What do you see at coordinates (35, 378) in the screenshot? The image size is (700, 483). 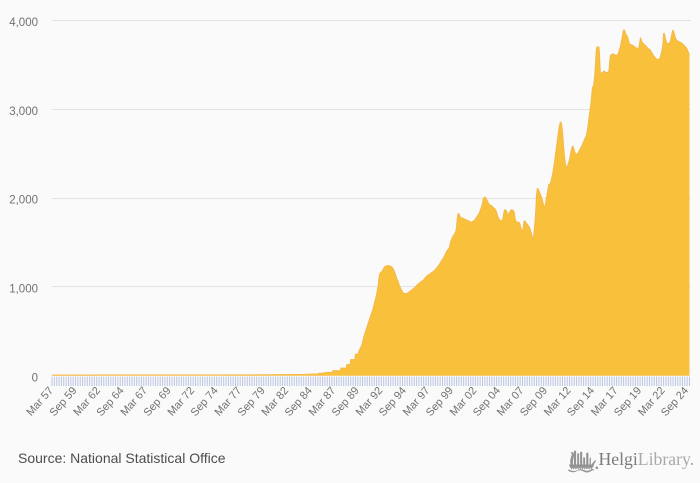 I see `svg-text: 0` at bounding box center [35, 378].